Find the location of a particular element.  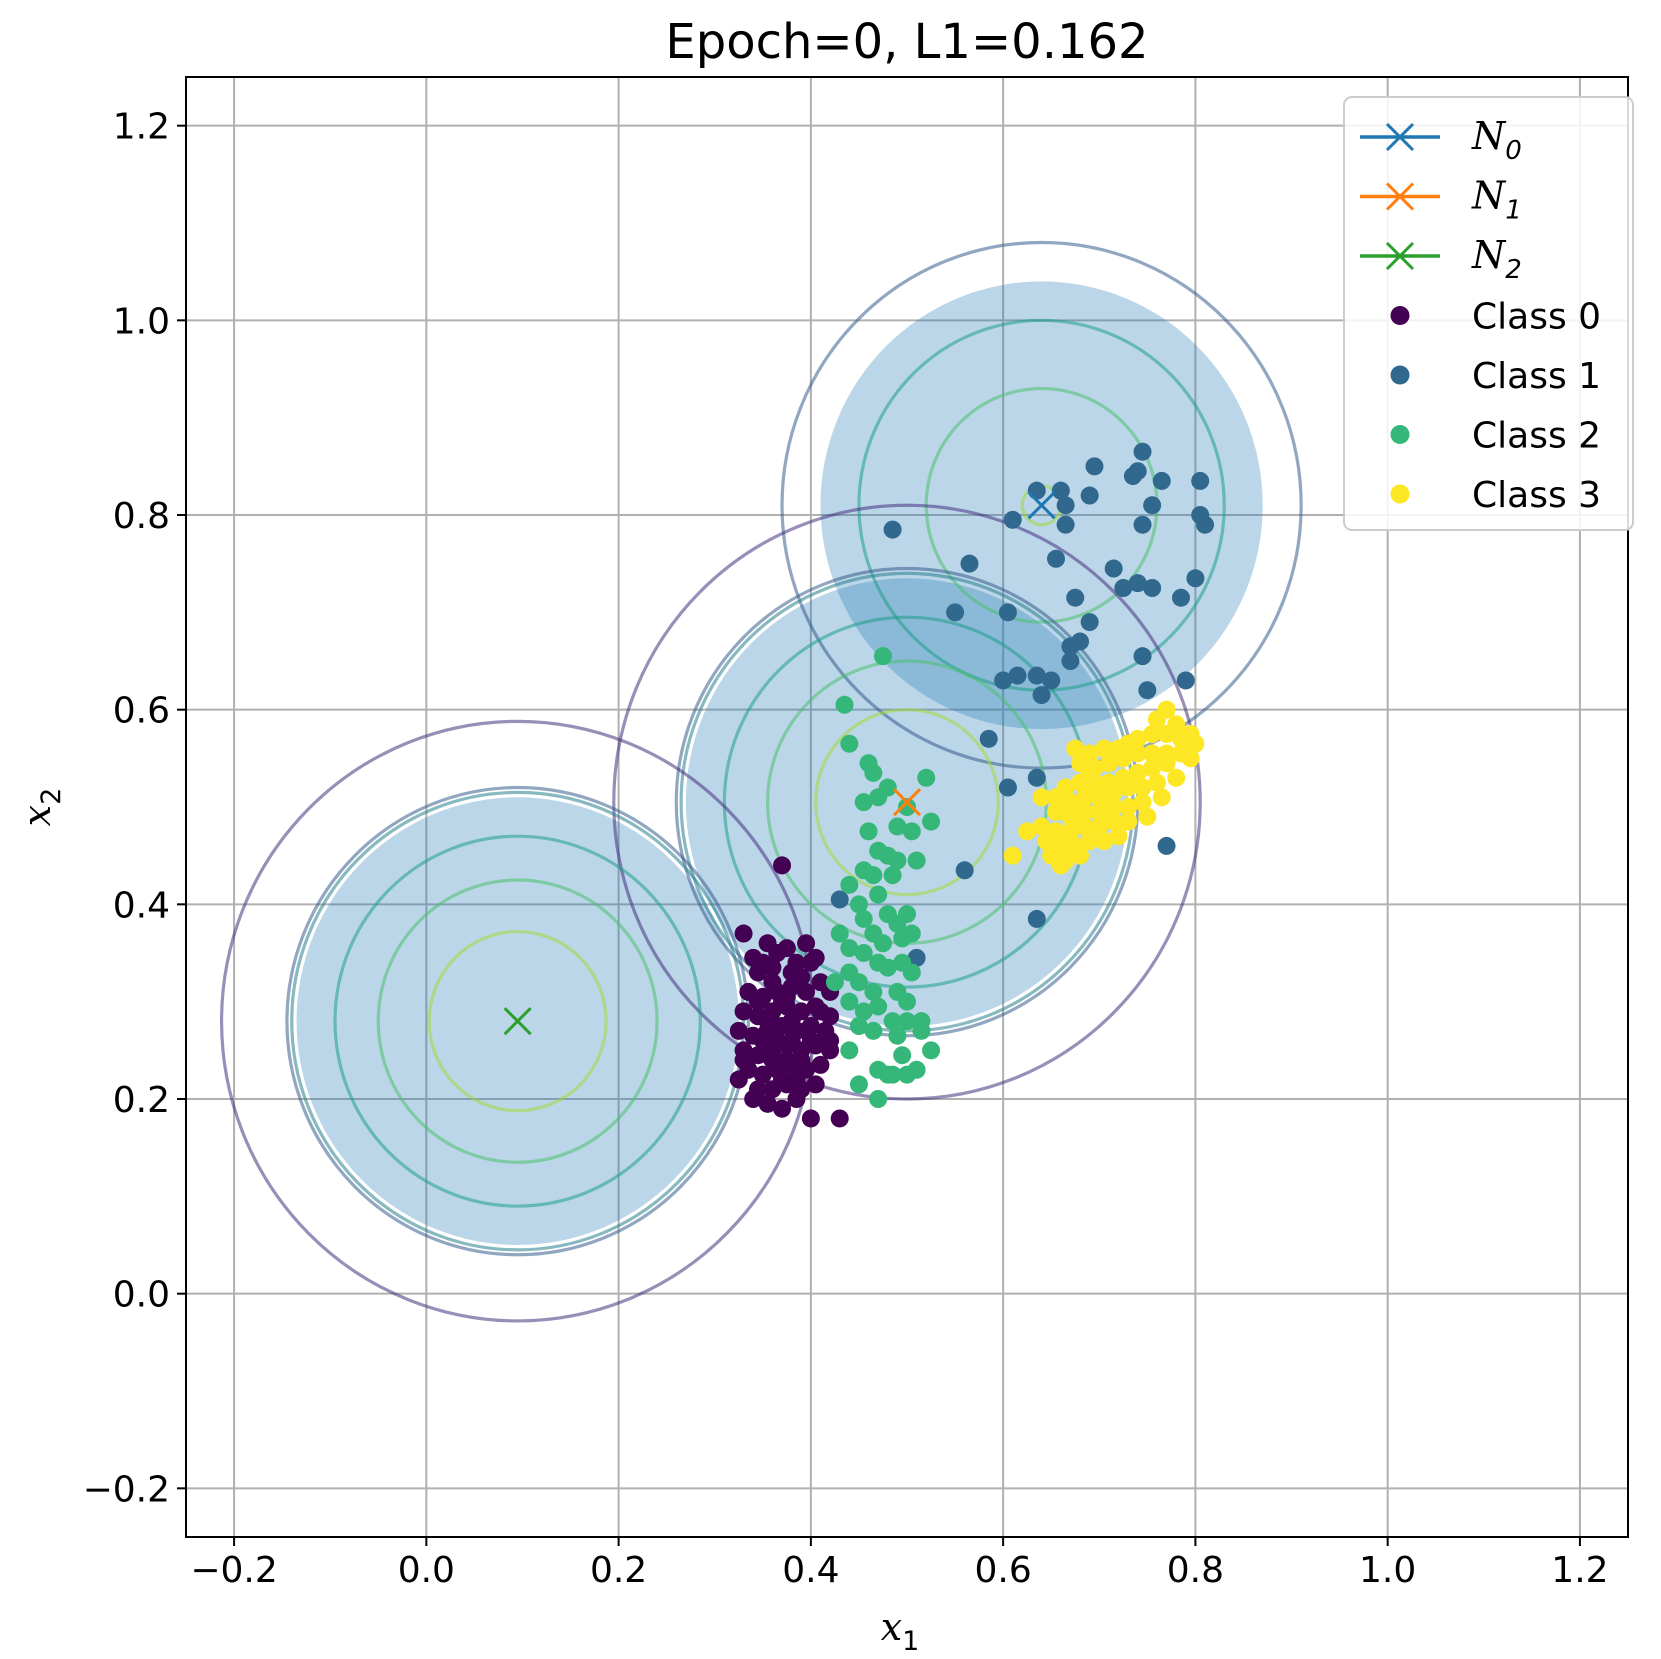

legend-marker is located at coordinates (1400, 137).